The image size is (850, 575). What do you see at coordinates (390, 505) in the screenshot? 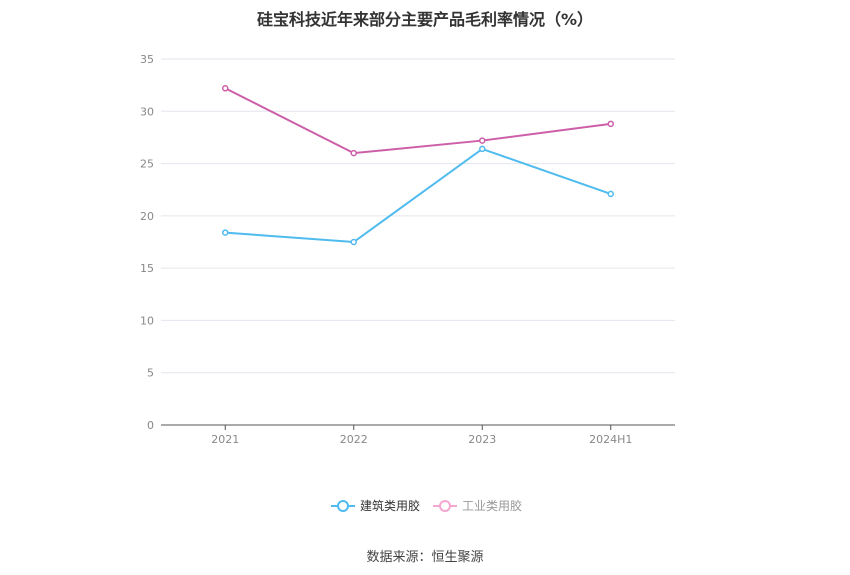
I see `legend-label: 建筑类用胶` at bounding box center [390, 505].